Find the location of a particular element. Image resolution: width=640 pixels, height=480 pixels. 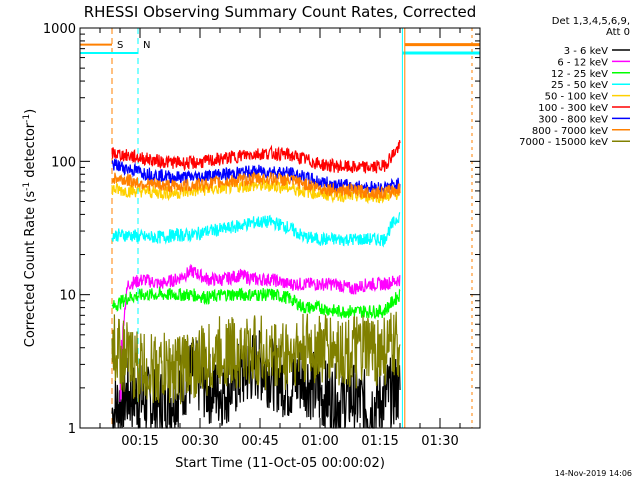

y-axis-label-part: Corrected Count Rate (s is located at coordinates (30, 269).